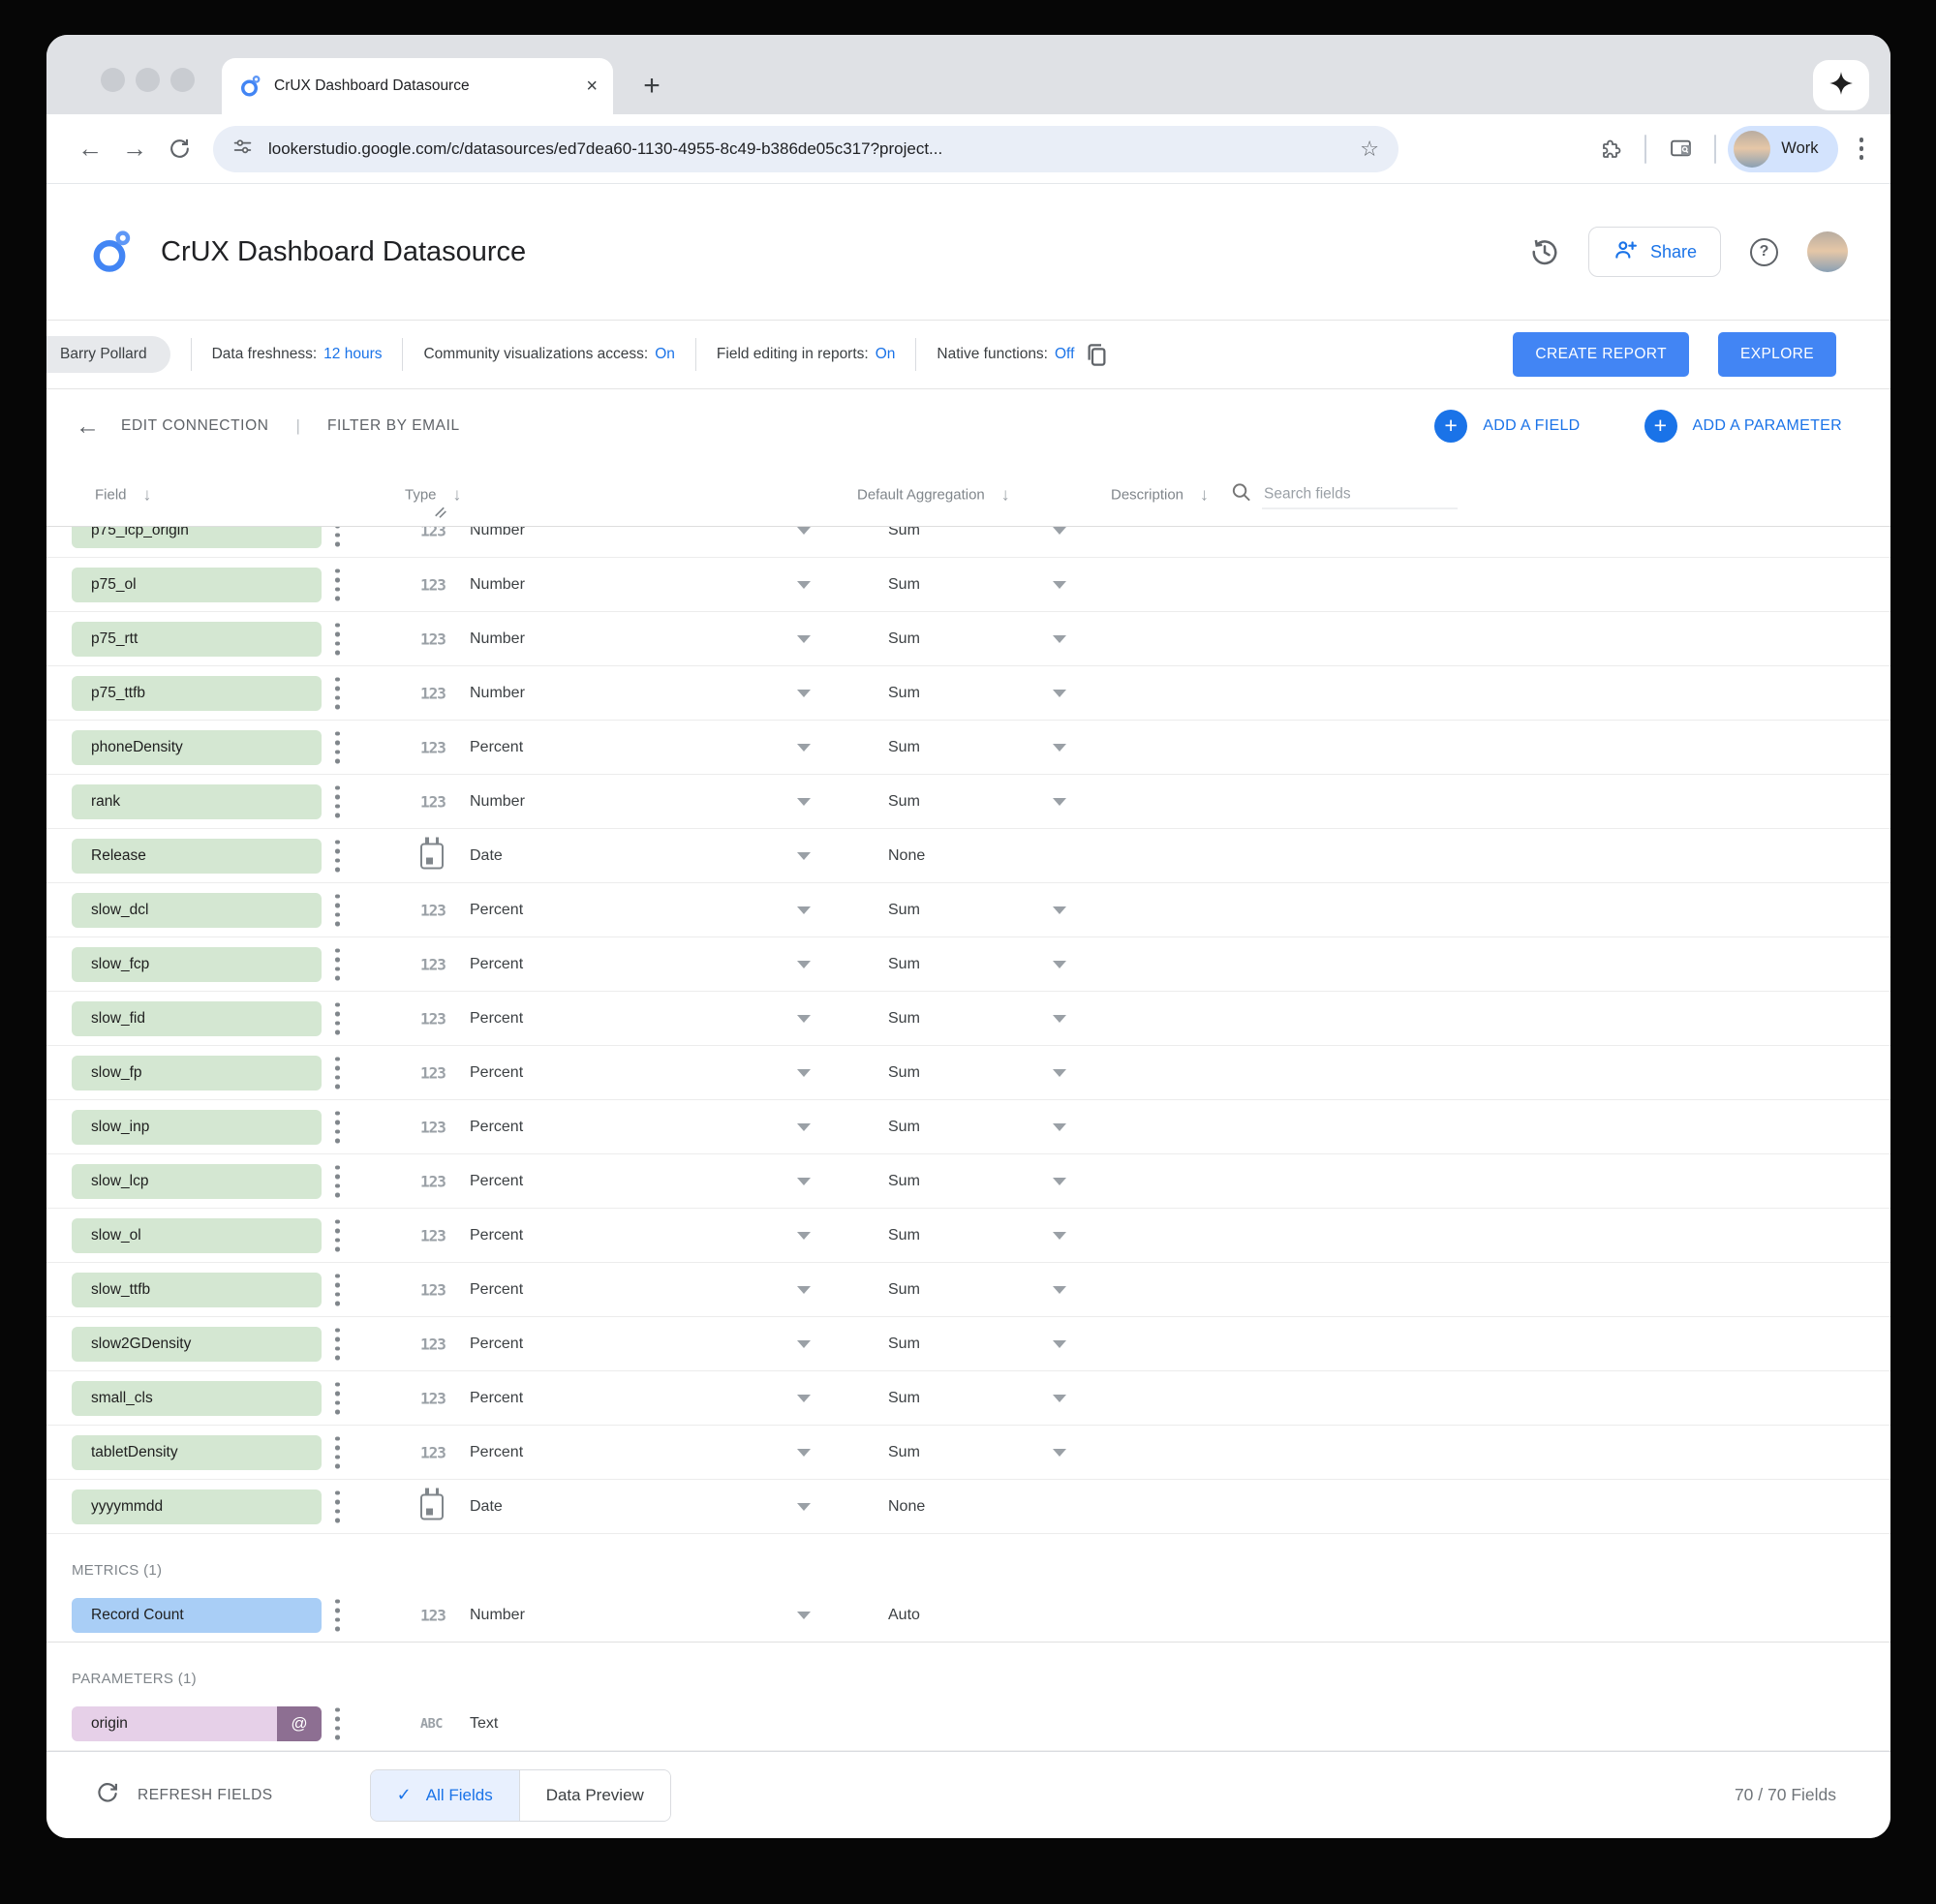 The height and width of the screenshot is (1904, 1936). Describe the element at coordinates (197, 911) in the screenshot. I see `field-name-pill: slow_dcl` at that location.